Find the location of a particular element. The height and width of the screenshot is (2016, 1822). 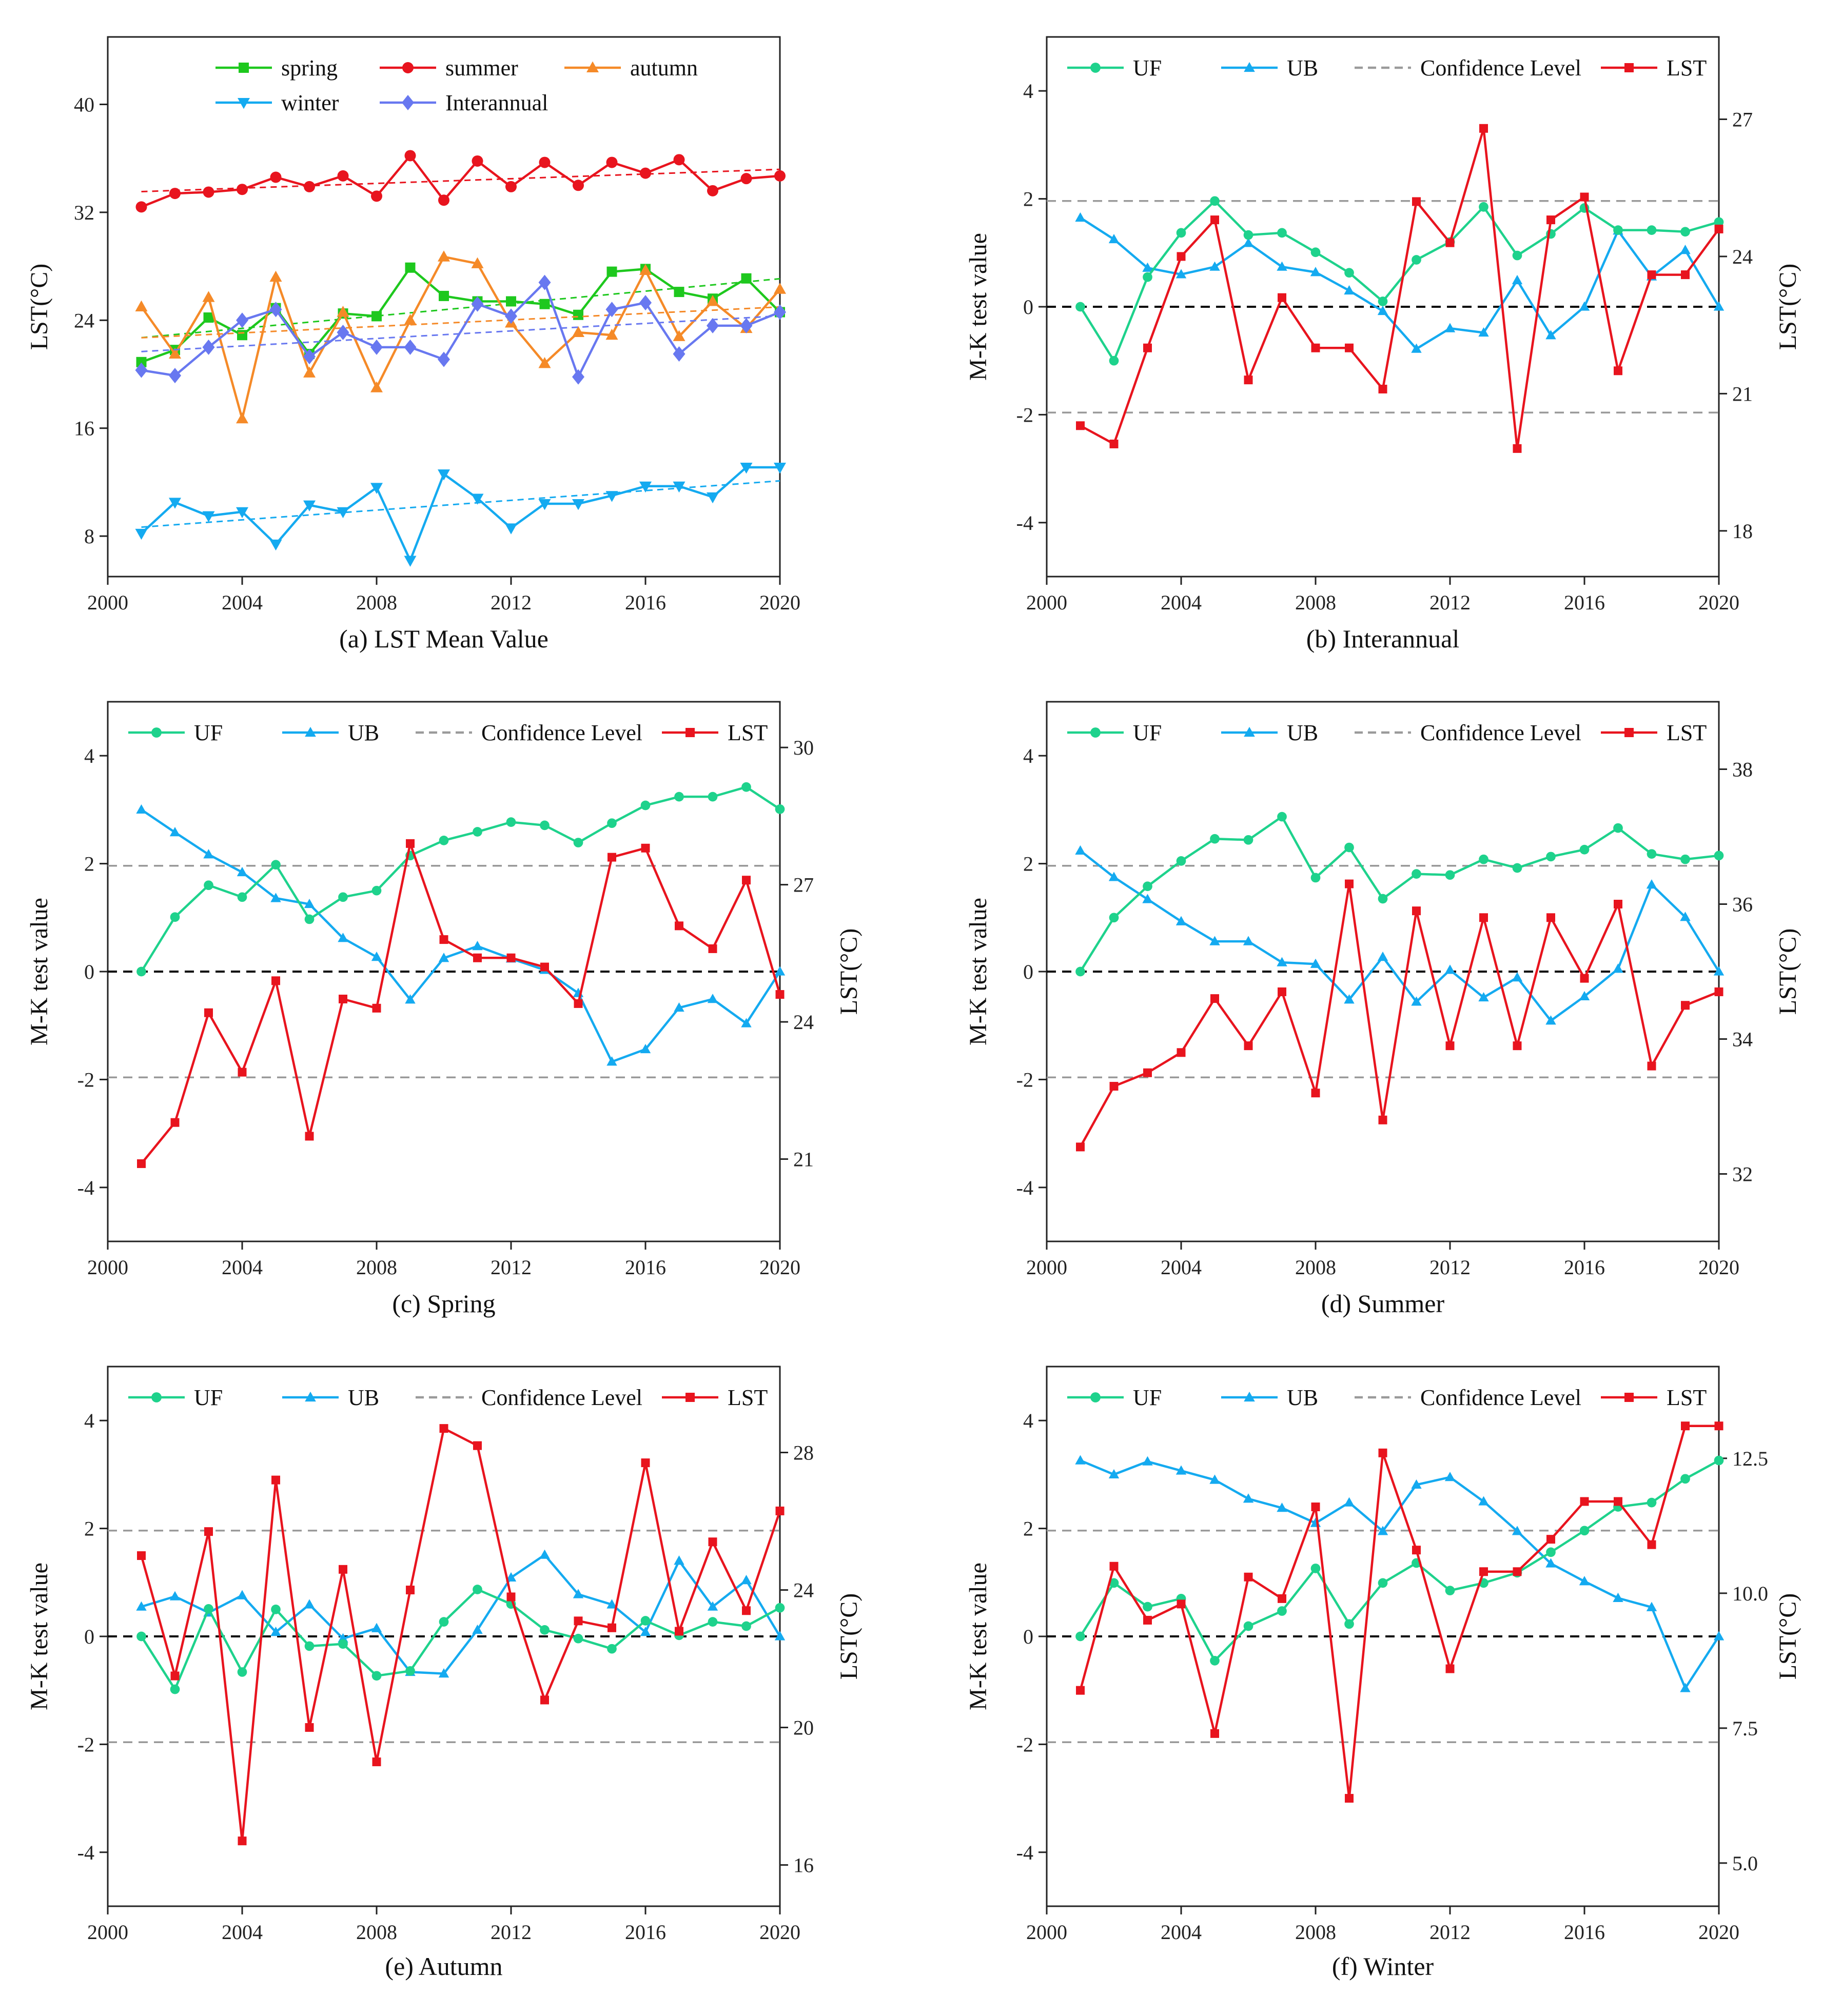

panel-caption: (a) LST Mean Value is located at coordinates (443, 638).